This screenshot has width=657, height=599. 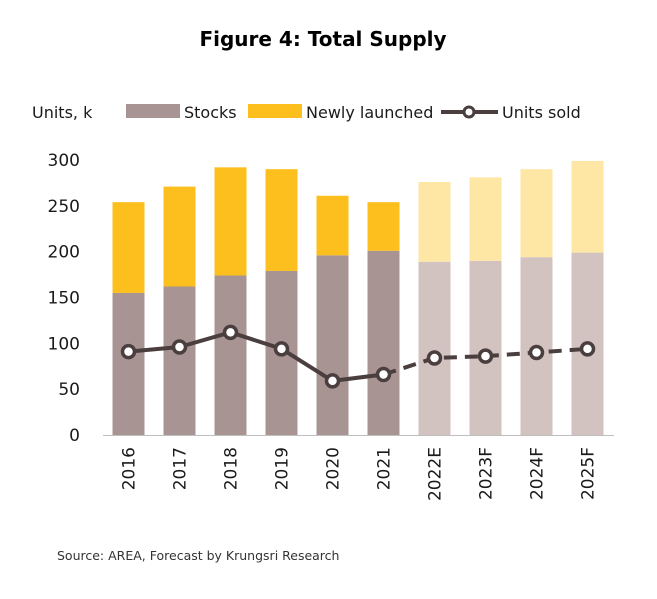 What do you see at coordinates (334, 468) in the screenshot?
I see `x-tick-label: 2020` at bounding box center [334, 468].